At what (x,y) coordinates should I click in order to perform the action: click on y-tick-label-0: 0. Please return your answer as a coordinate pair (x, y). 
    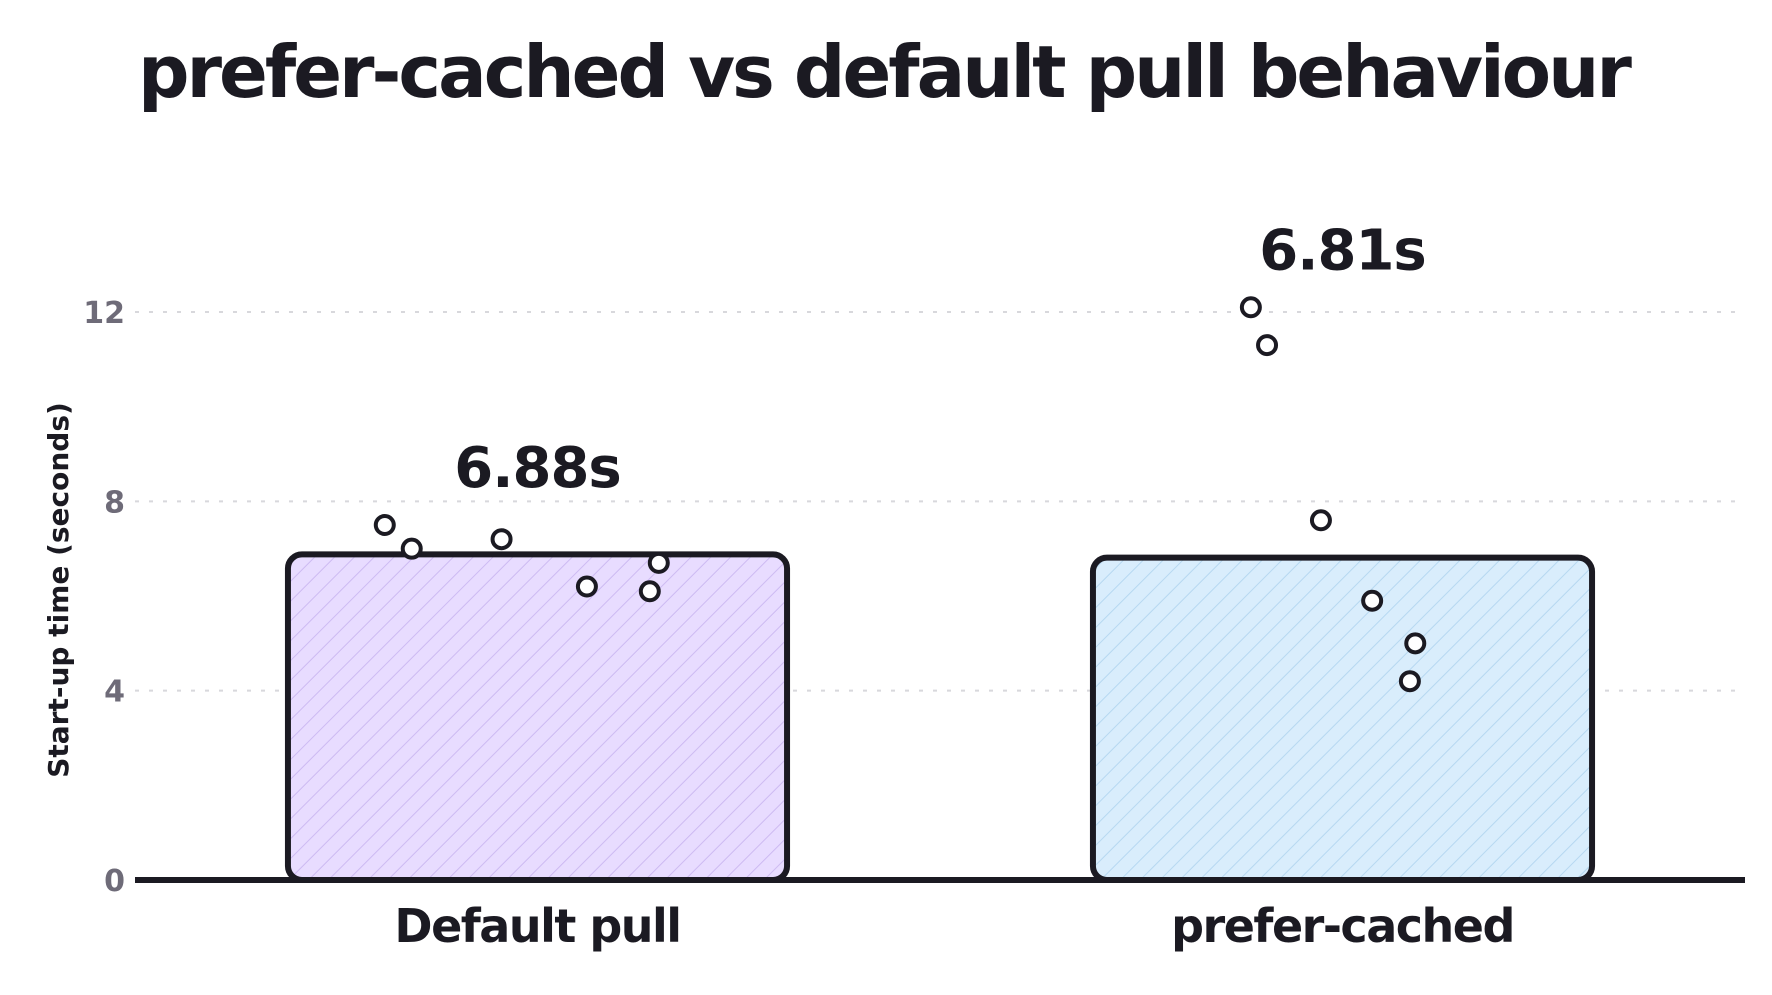
    Looking at the image, I should click on (114, 881).